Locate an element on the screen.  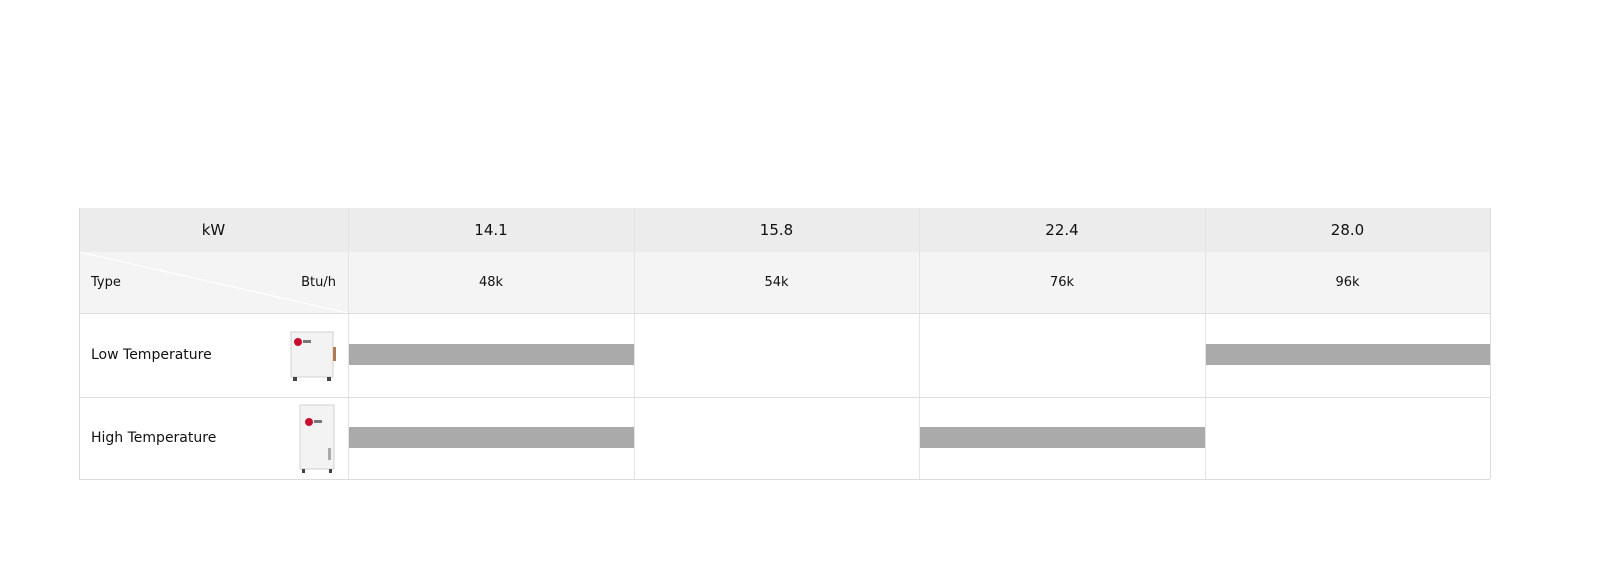
capacity-value: 22.4 is located at coordinates (1062, 230).